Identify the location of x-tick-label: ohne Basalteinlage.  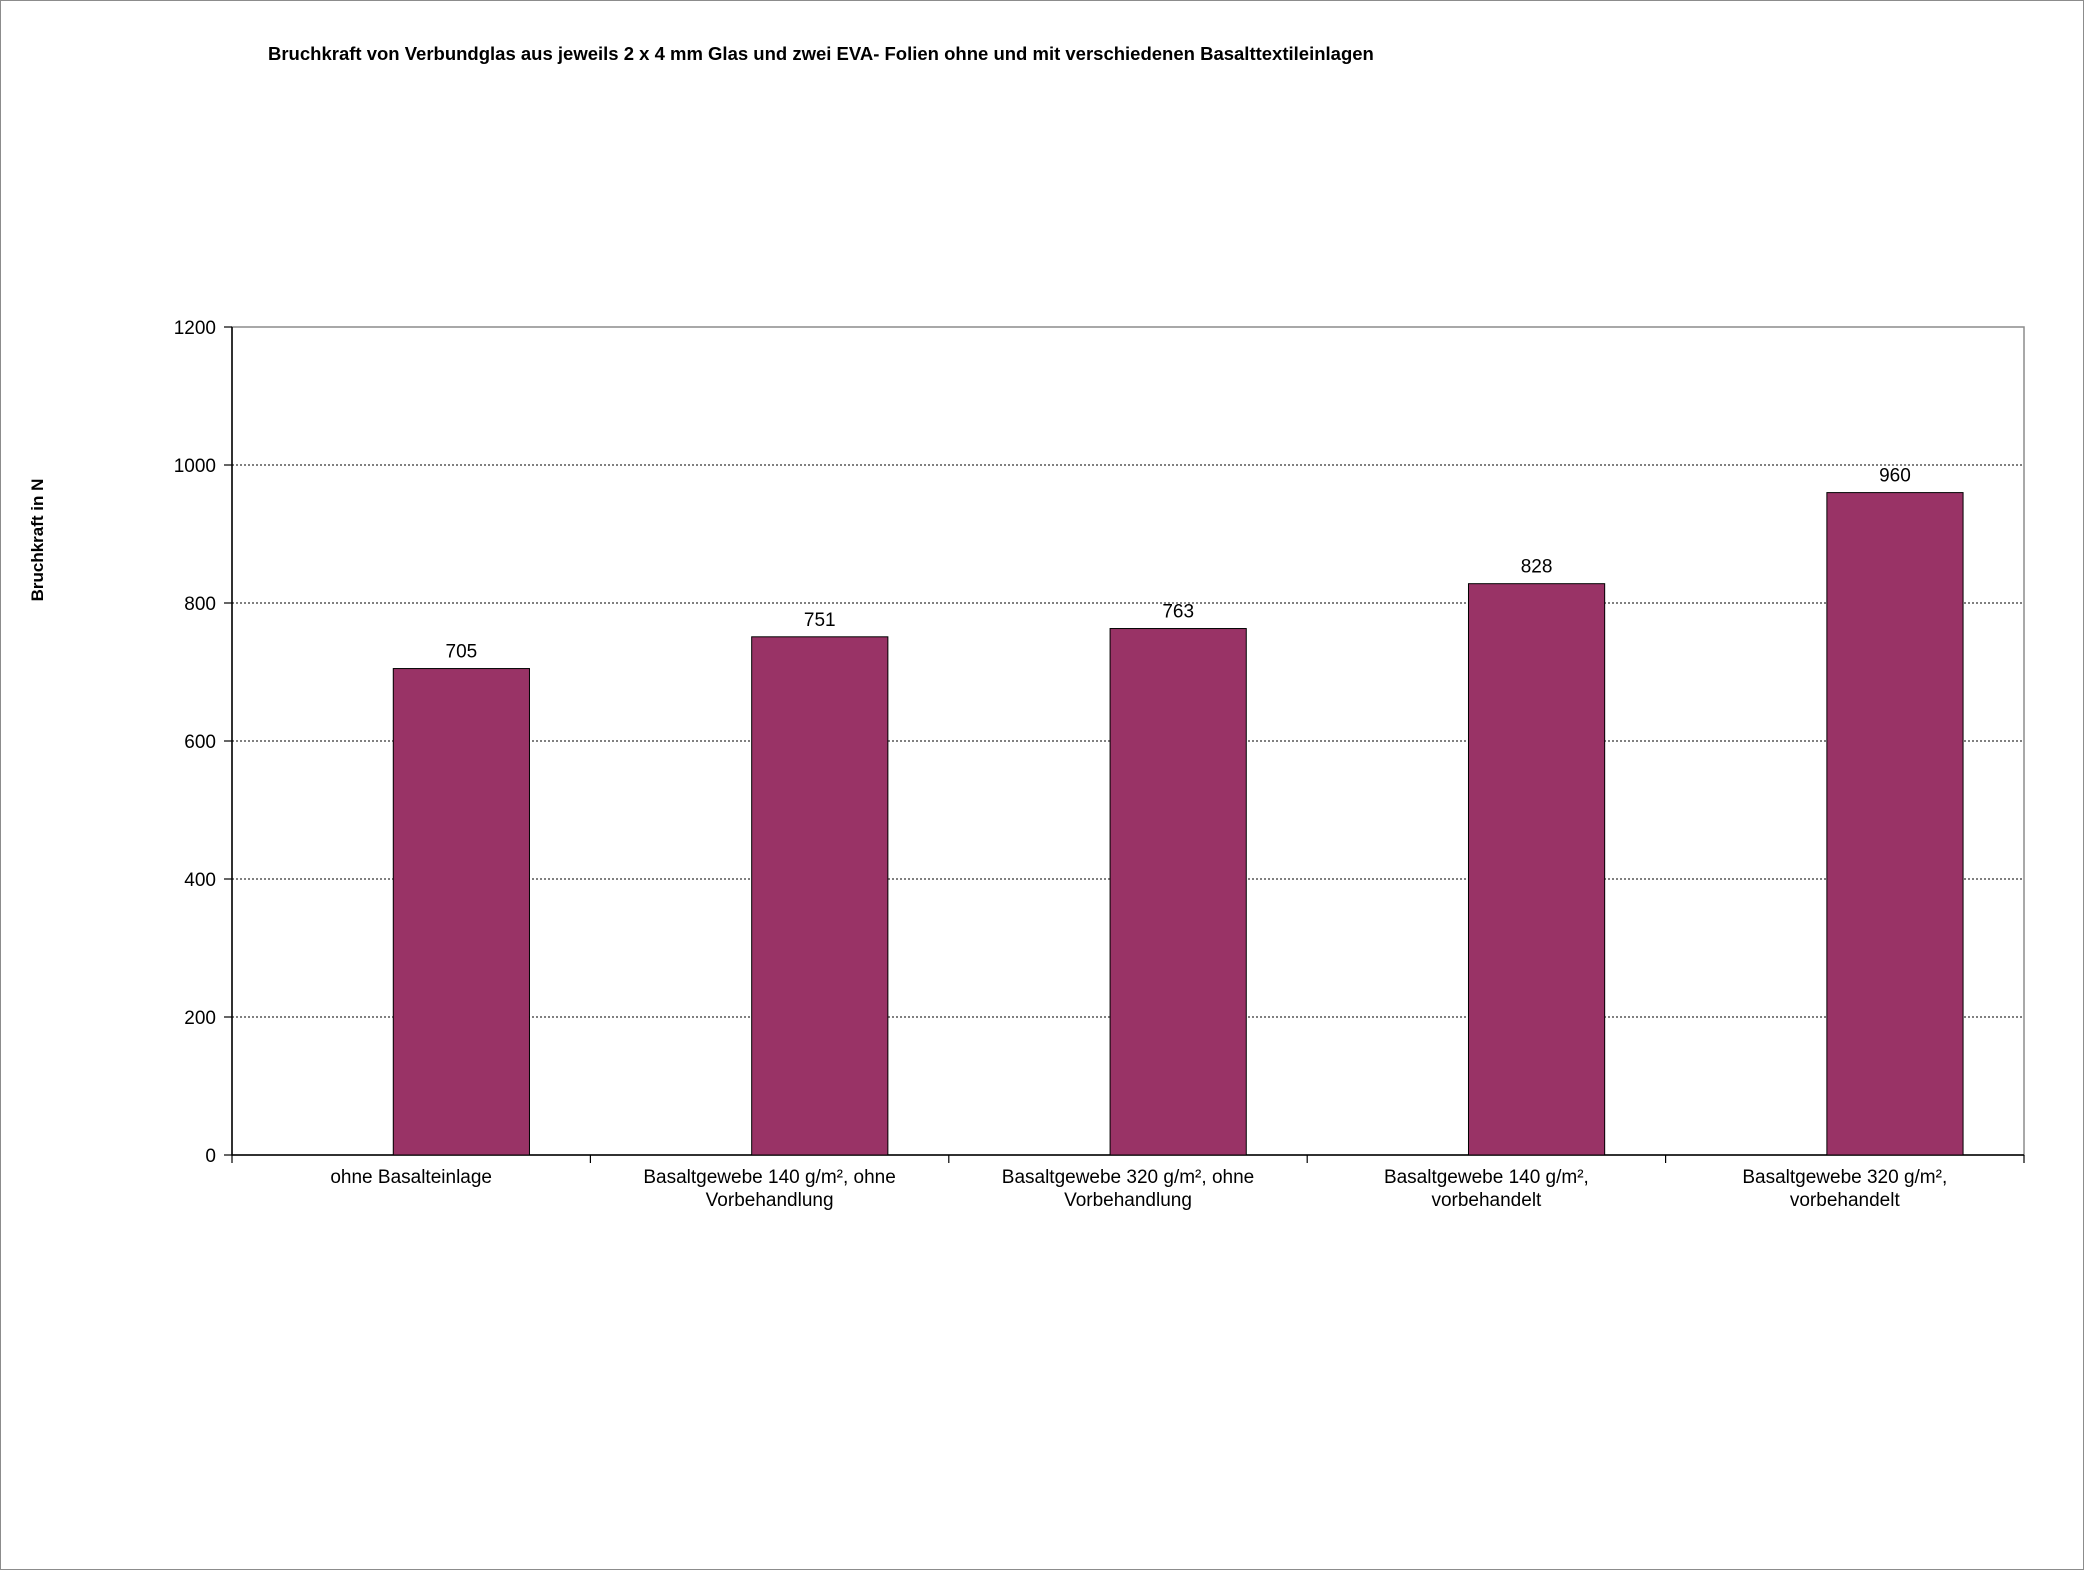
(411, 1177).